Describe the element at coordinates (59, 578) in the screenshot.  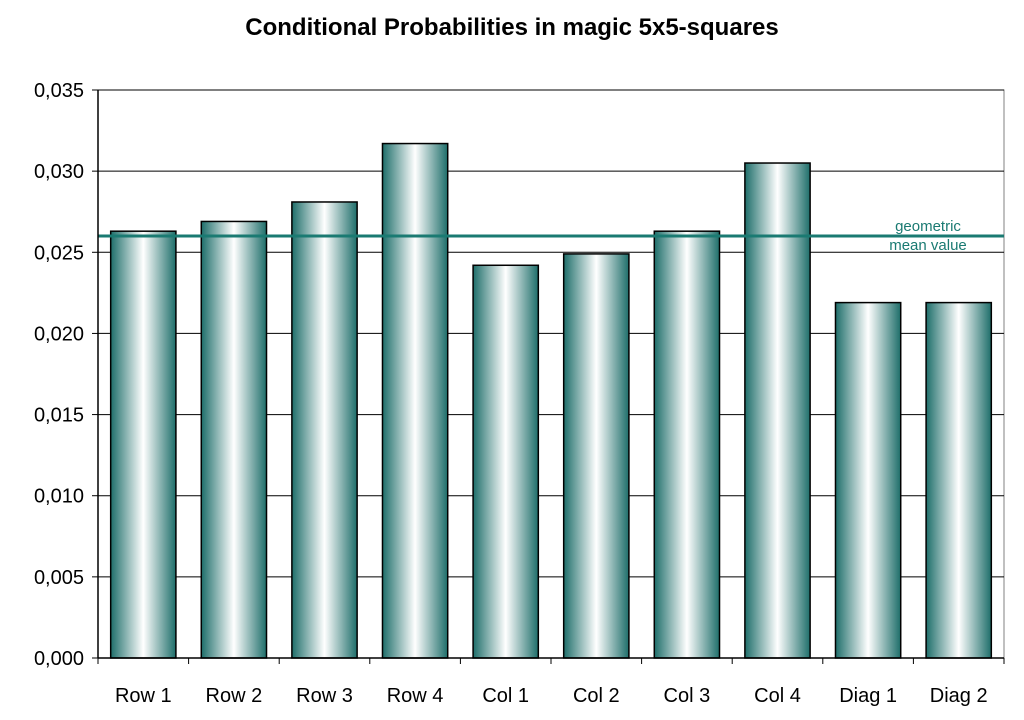
I see `y-tick-label: 0,005` at that location.